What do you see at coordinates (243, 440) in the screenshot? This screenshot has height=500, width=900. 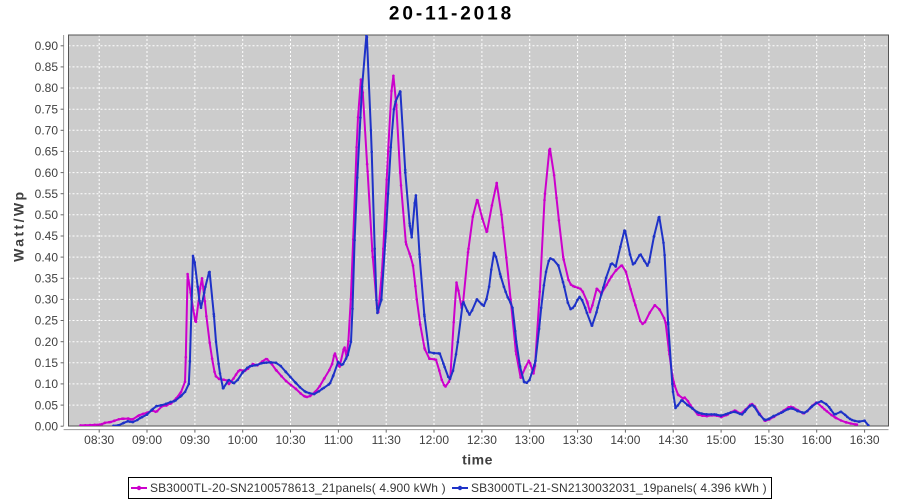 I see `svg-text: 10:00` at bounding box center [243, 440].